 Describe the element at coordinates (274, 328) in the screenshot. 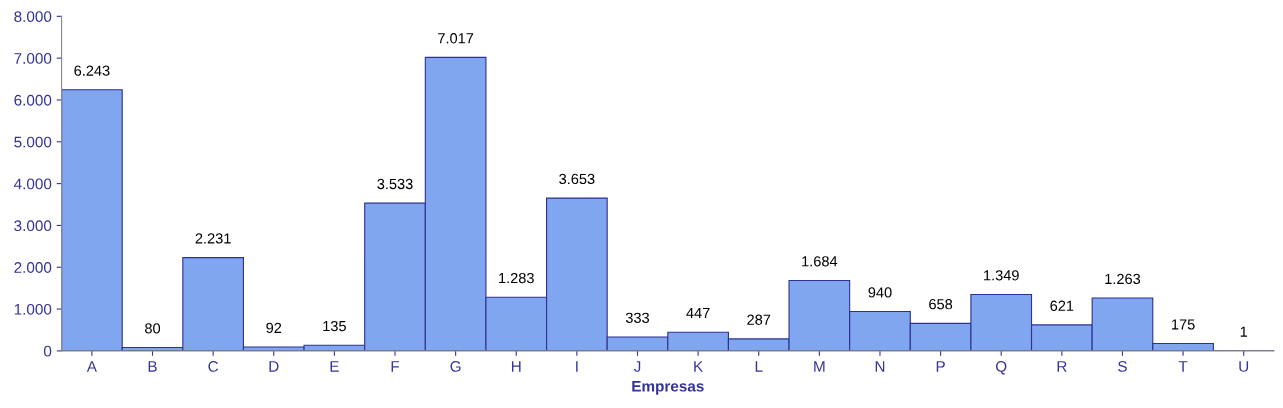

I see `data-label: 92` at that location.